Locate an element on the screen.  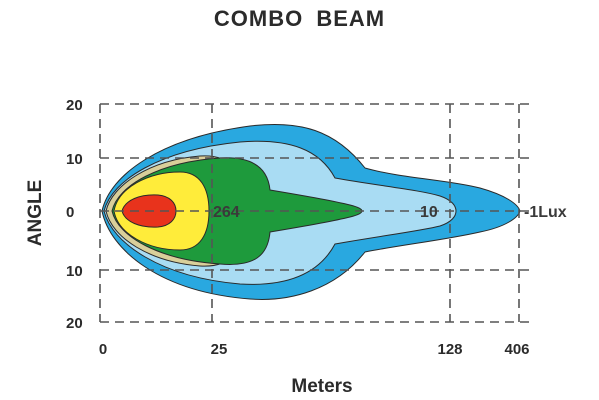
y-tick-label: 0 is located at coordinates (70, 212).